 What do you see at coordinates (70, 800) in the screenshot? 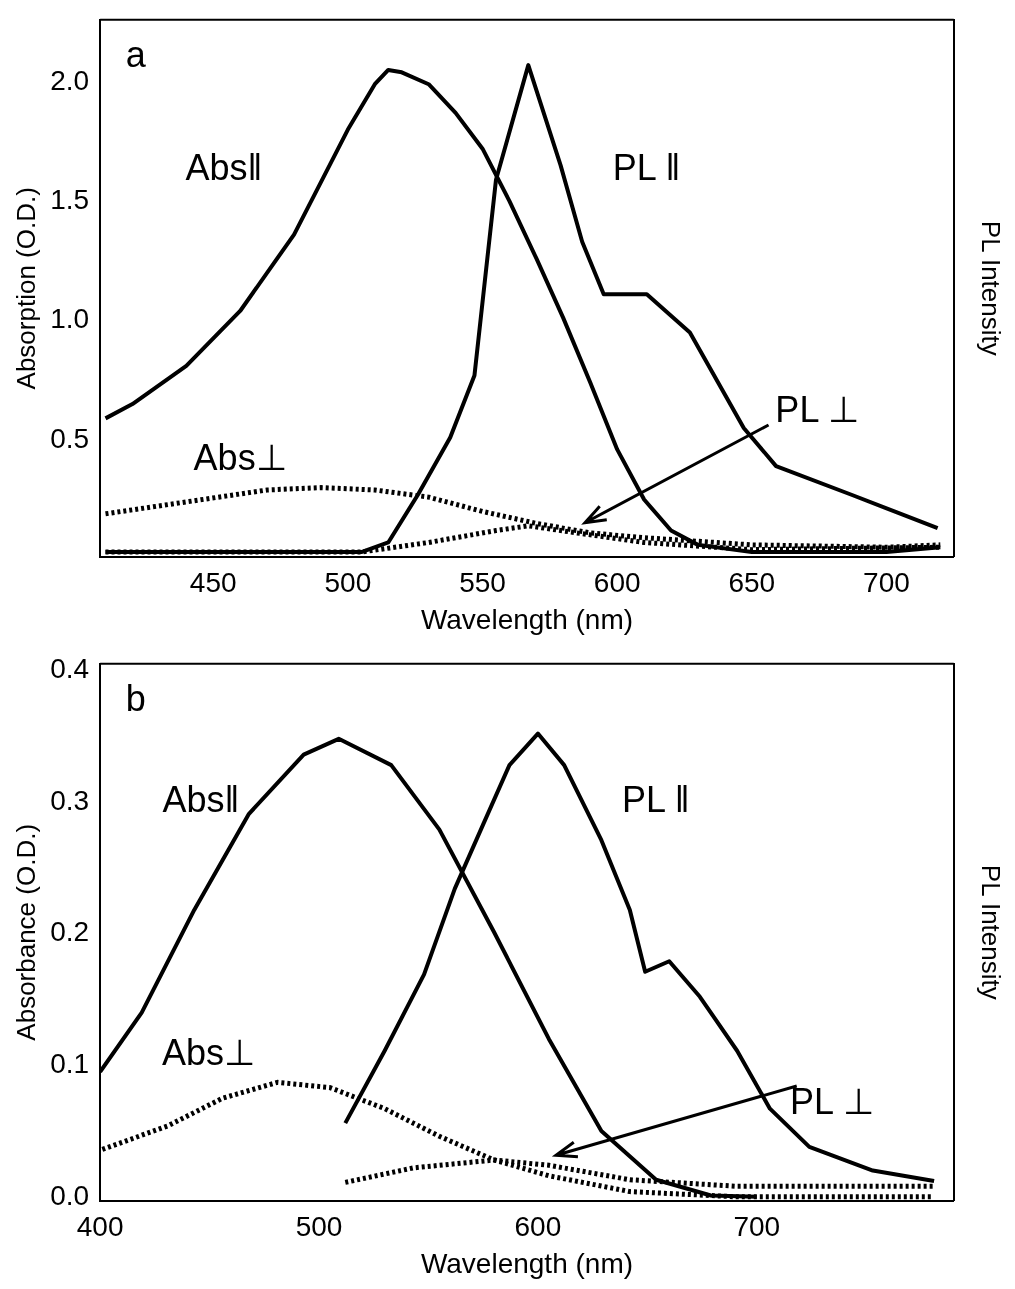
I see `y-tick-label: 0.3` at bounding box center [70, 800].